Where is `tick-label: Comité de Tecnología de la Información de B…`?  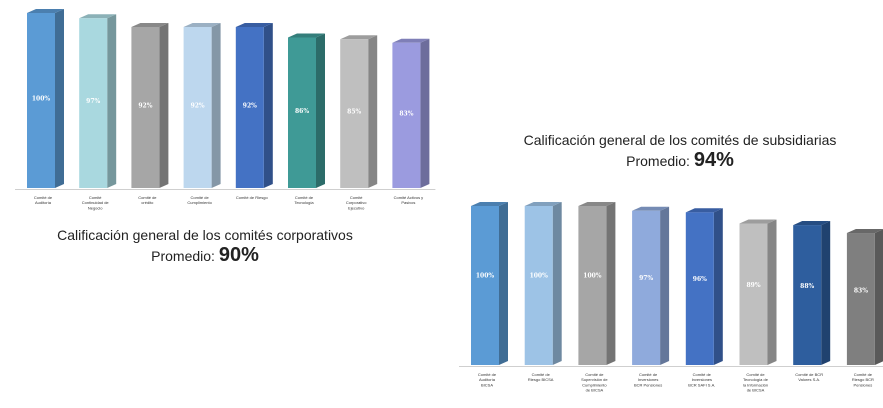 tick-label: Comité de Tecnología de la Información de B… is located at coordinates (756, 382).